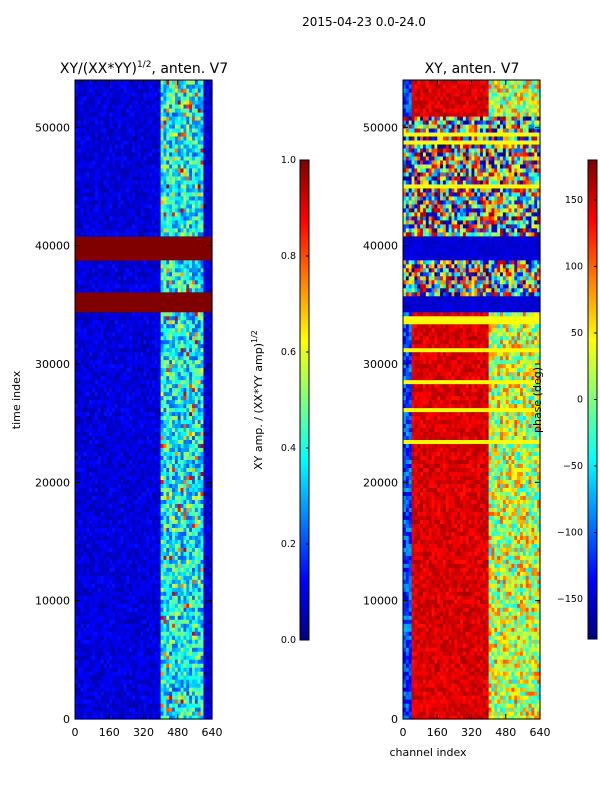  Describe the element at coordinates (364, 22) in the screenshot. I see `figure-suptitle: 2015-04-23 0.0-24.0` at that location.